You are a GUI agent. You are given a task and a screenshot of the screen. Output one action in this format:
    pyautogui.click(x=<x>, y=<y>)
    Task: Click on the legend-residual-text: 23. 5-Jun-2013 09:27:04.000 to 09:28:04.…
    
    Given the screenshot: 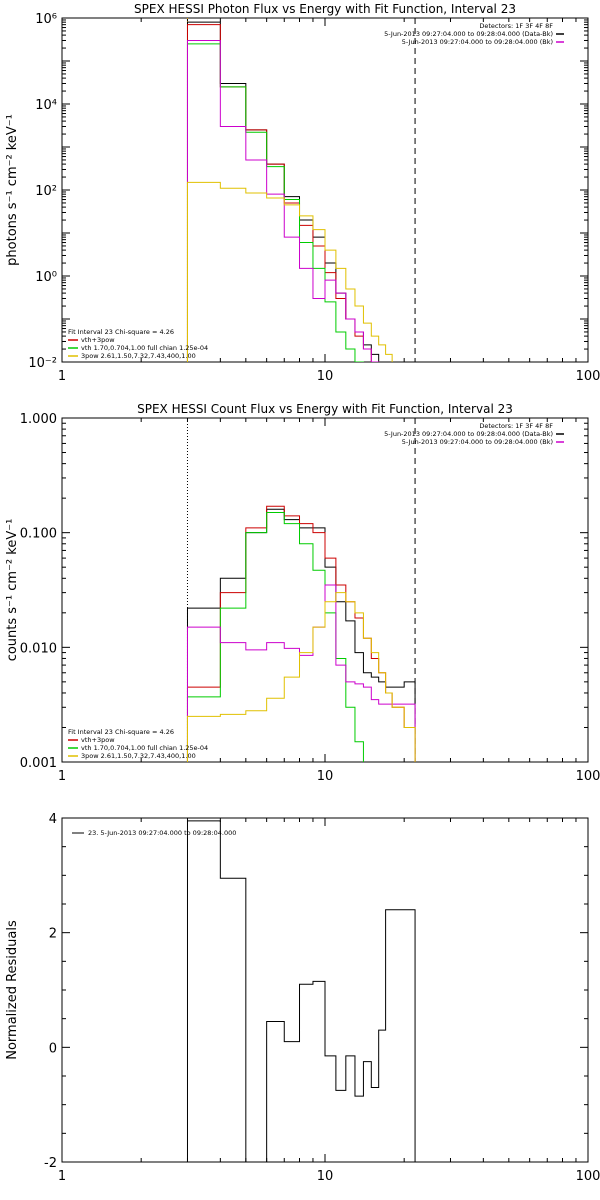 What is the action you would take?
    pyautogui.click(x=162, y=833)
    